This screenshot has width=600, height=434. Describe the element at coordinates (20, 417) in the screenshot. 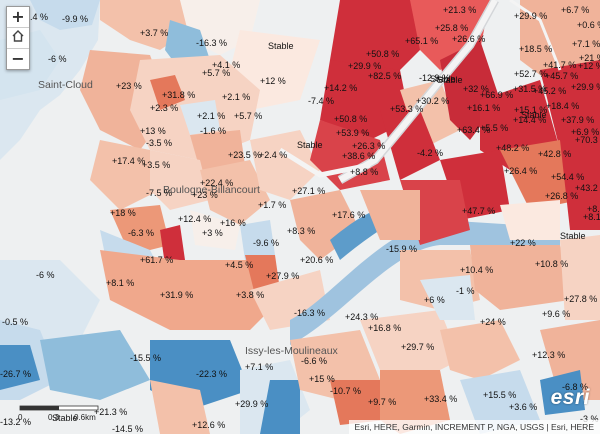

I see `scale-tick: 0` at that location.